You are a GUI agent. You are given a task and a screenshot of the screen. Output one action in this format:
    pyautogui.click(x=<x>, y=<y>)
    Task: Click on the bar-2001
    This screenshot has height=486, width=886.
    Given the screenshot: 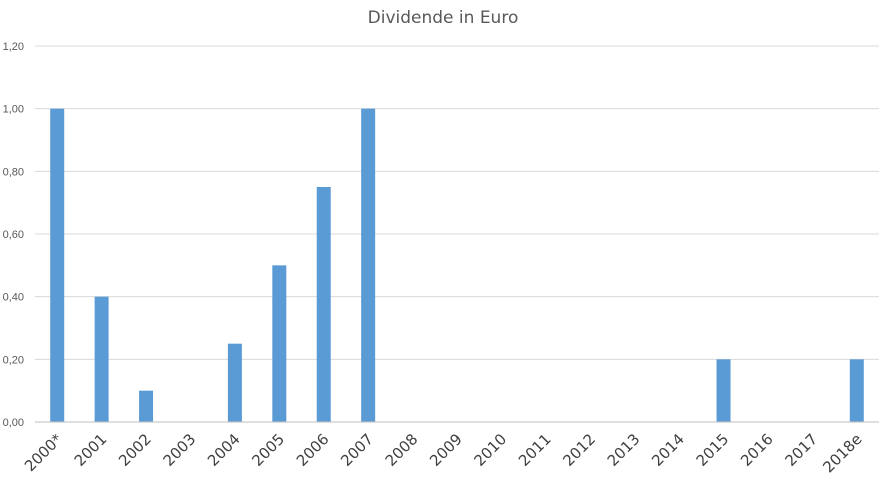 What is the action you would take?
    pyautogui.click(x=101, y=359)
    